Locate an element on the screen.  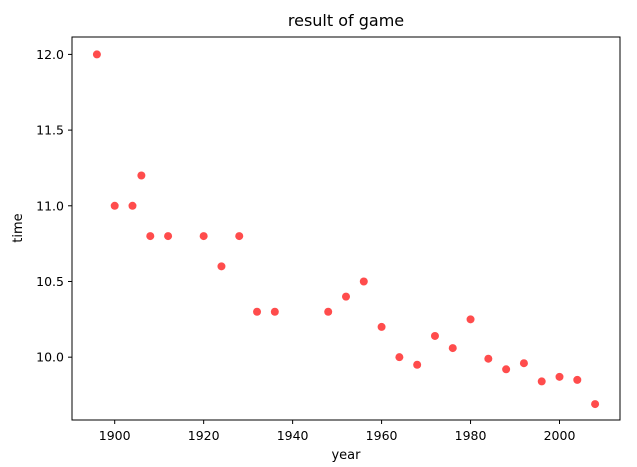
x-tick-label: 2000 is located at coordinates (560, 435).